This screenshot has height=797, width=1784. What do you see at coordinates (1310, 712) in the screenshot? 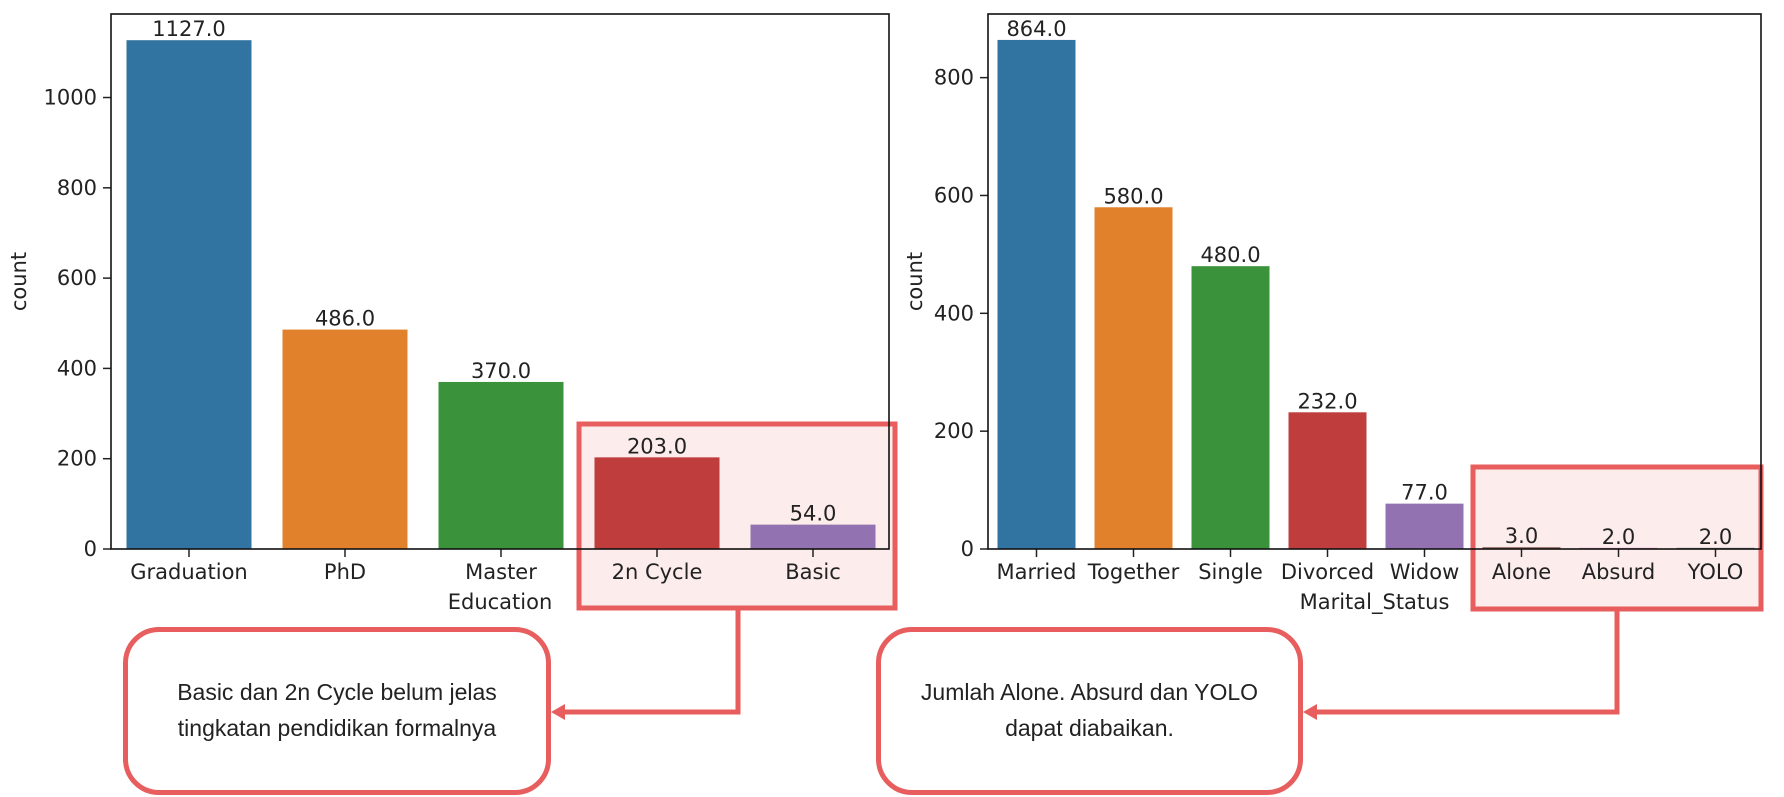
I see `connector-marital-status-arrowhead` at bounding box center [1310, 712].